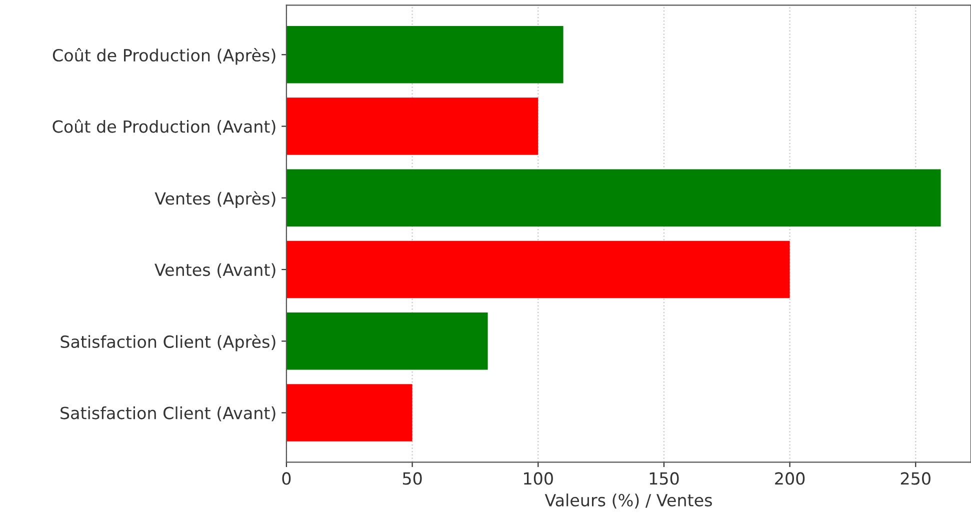  I want to click on y-tick-label: Satisfaction Client (Après), so click(168, 343).